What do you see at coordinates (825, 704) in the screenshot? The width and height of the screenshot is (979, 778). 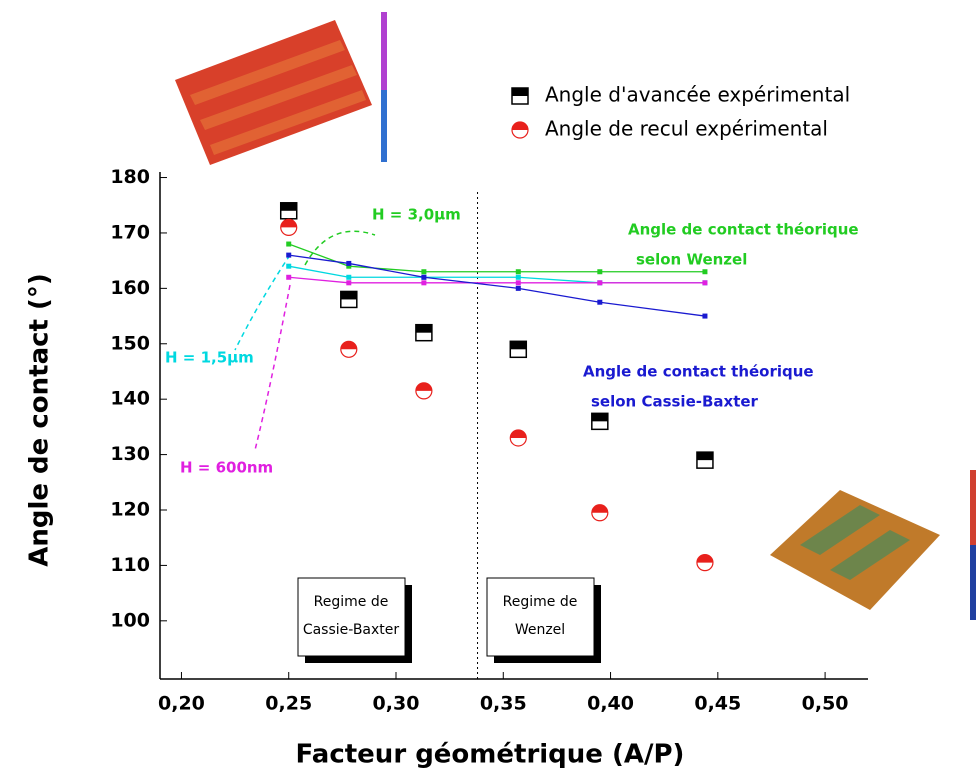 I see `x-tick-label: 0,50` at bounding box center [825, 704].